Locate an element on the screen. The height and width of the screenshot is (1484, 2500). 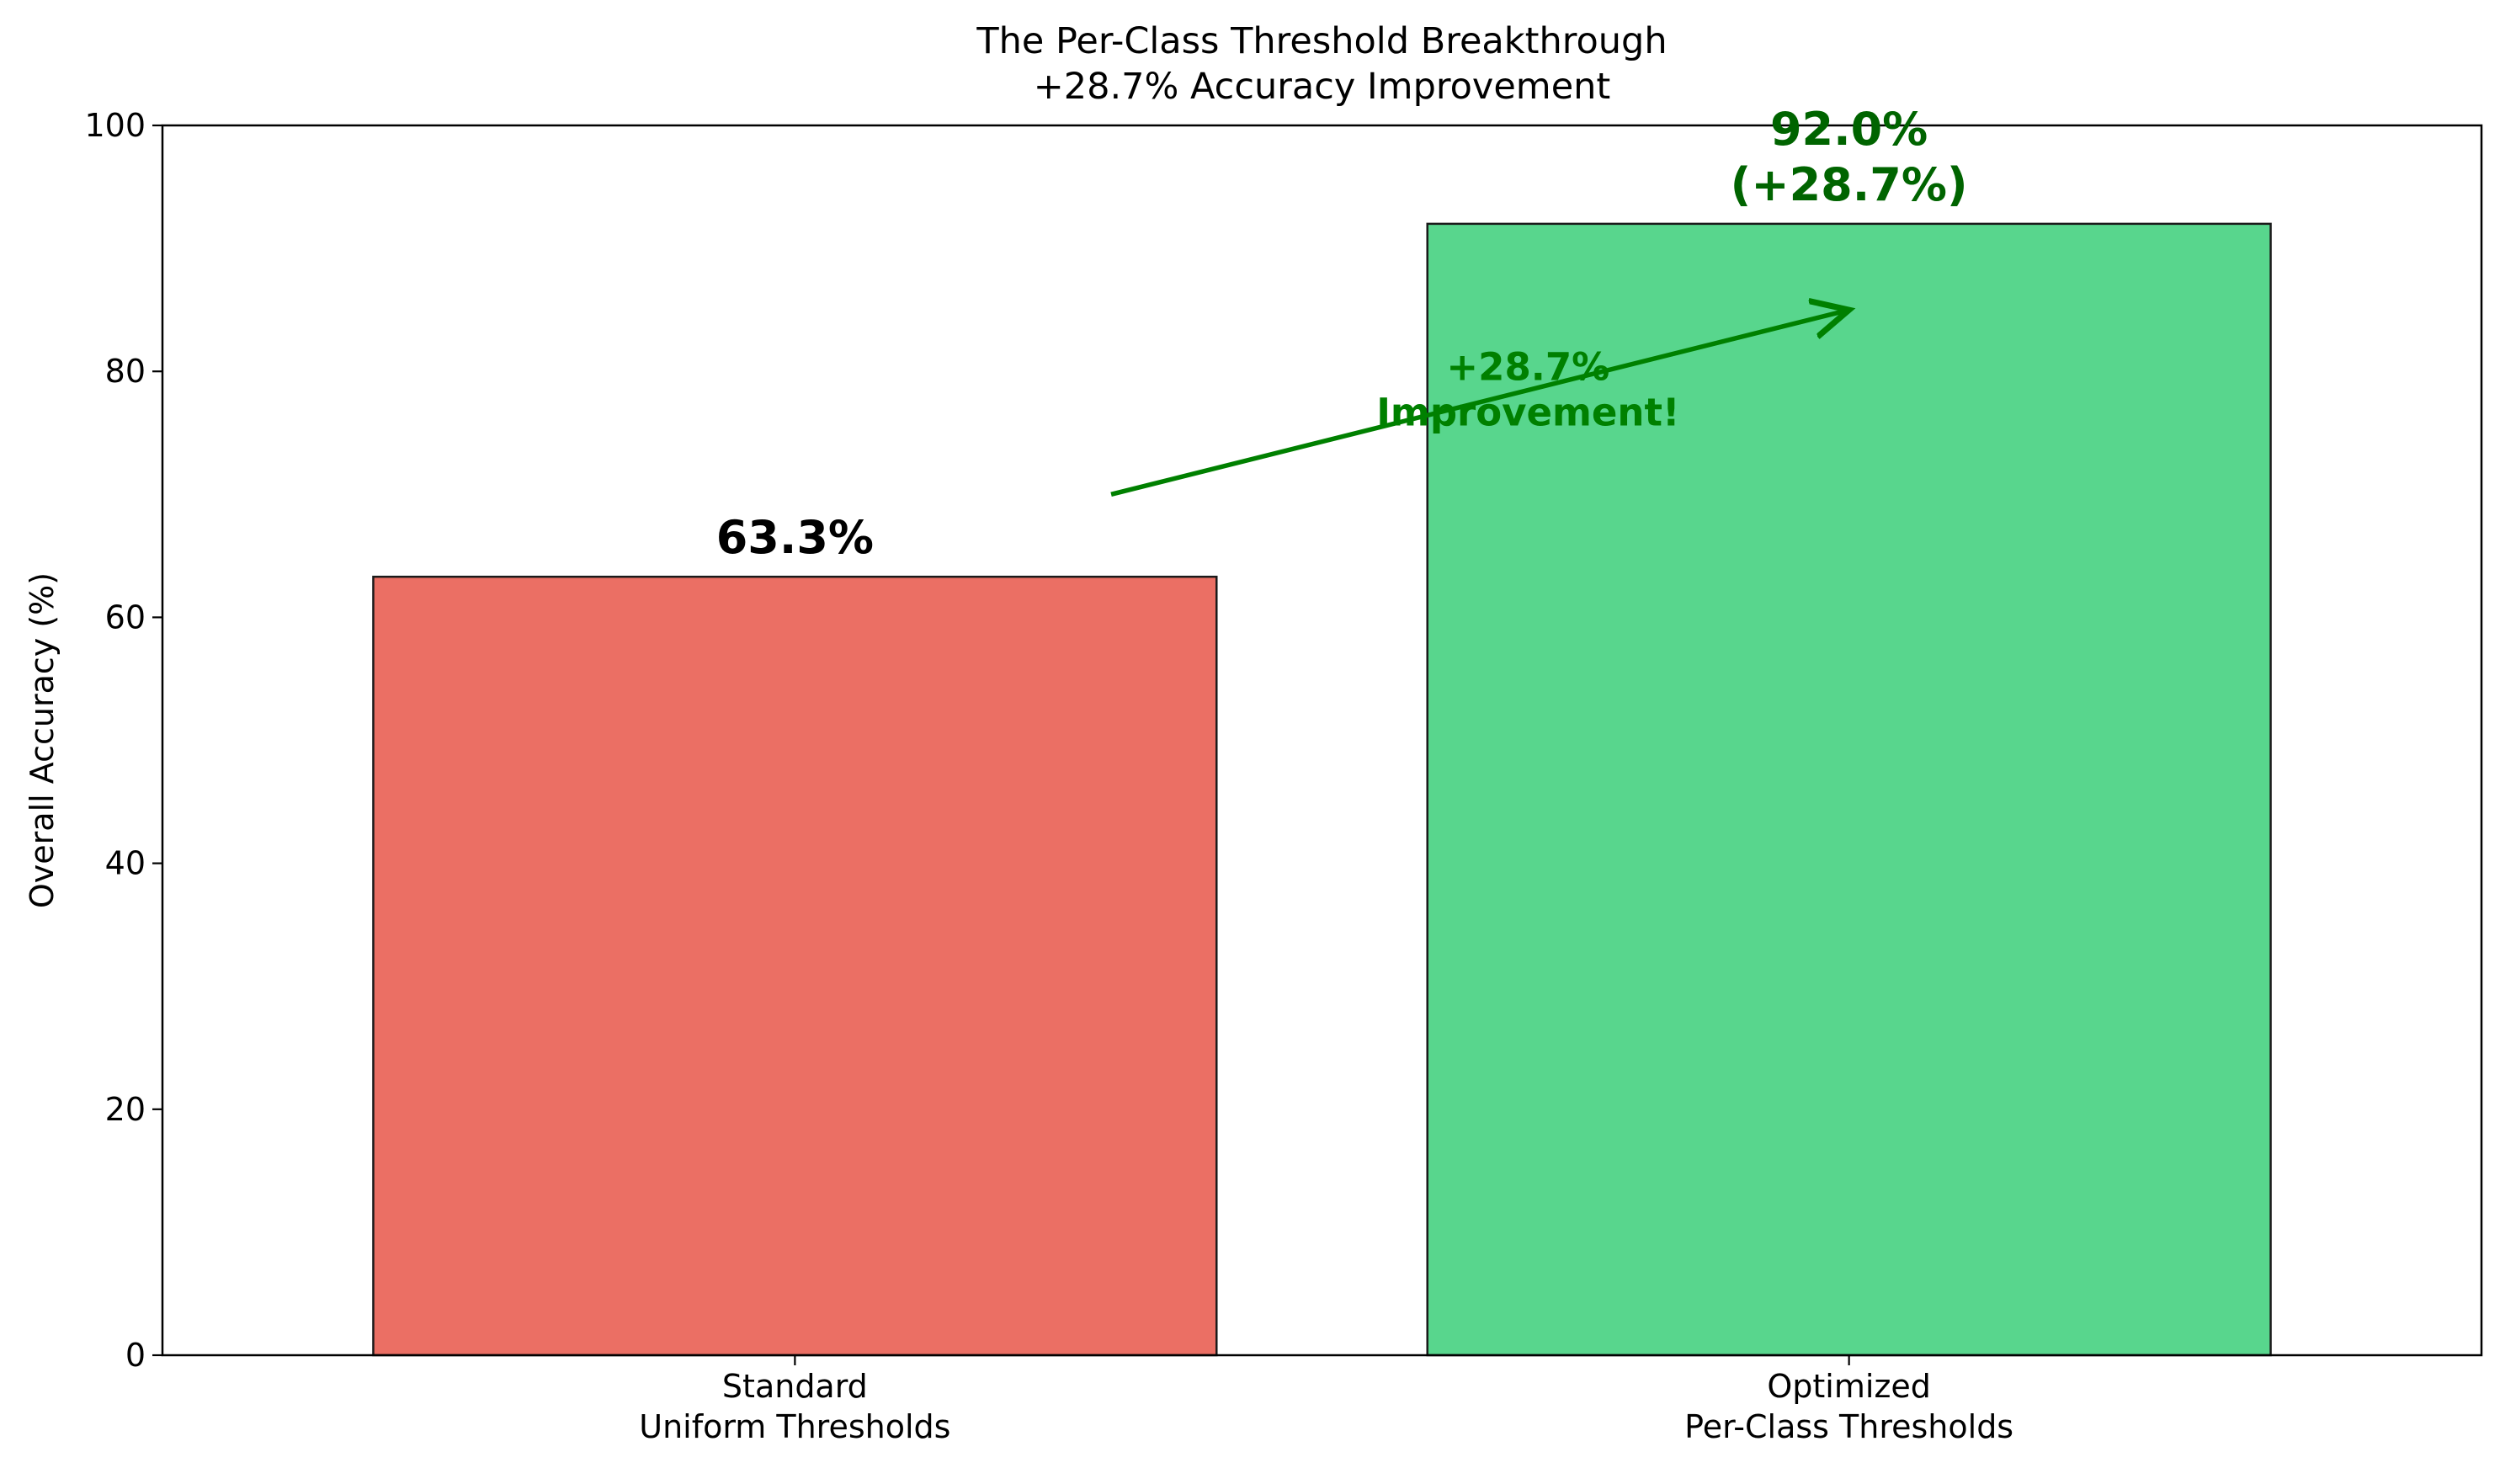
x-tick-label-line: Optimized is located at coordinates (1849, 1386).